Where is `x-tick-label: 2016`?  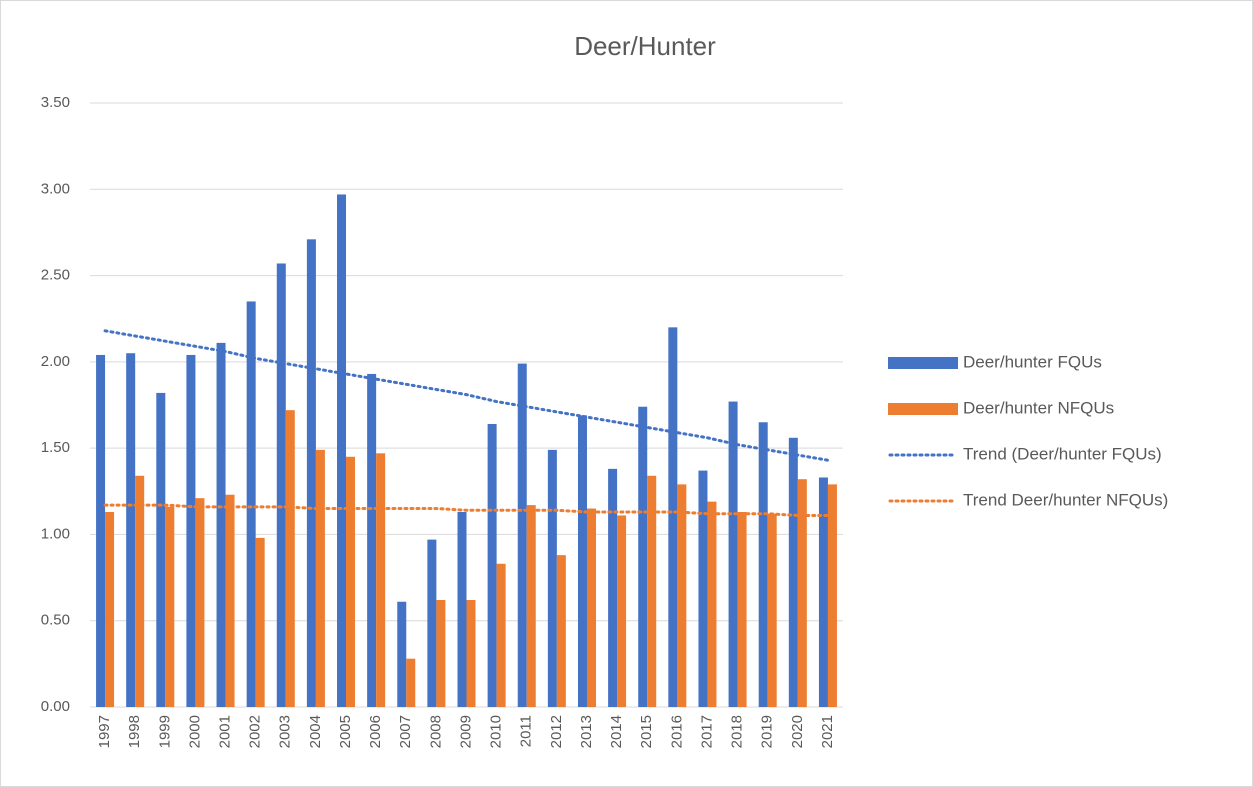 x-tick-label: 2016 is located at coordinates (676, 731).